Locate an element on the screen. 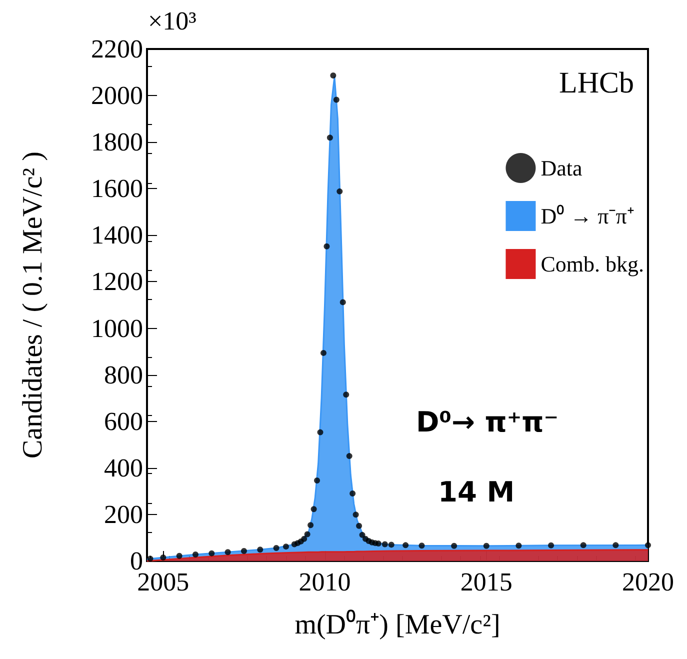 The image size is (687, 659). x-tick-label: 2010 is located at coordinates (324, 582).